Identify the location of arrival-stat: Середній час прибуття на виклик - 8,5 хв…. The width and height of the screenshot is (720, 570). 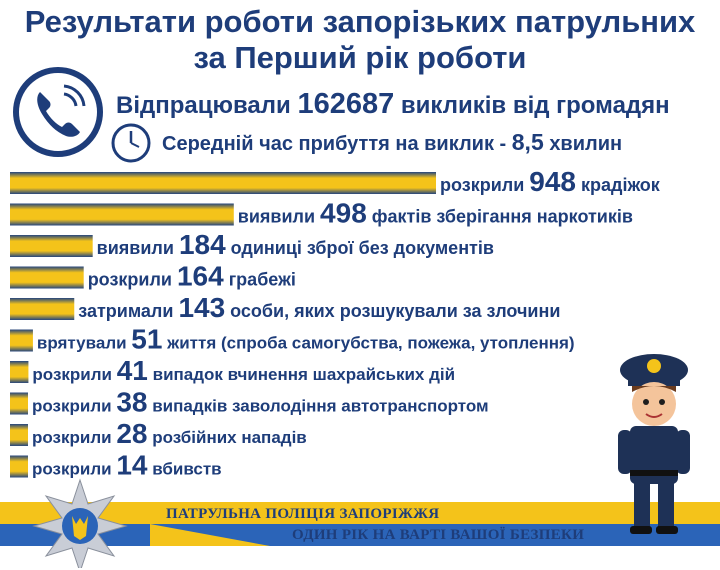
(392, 142).